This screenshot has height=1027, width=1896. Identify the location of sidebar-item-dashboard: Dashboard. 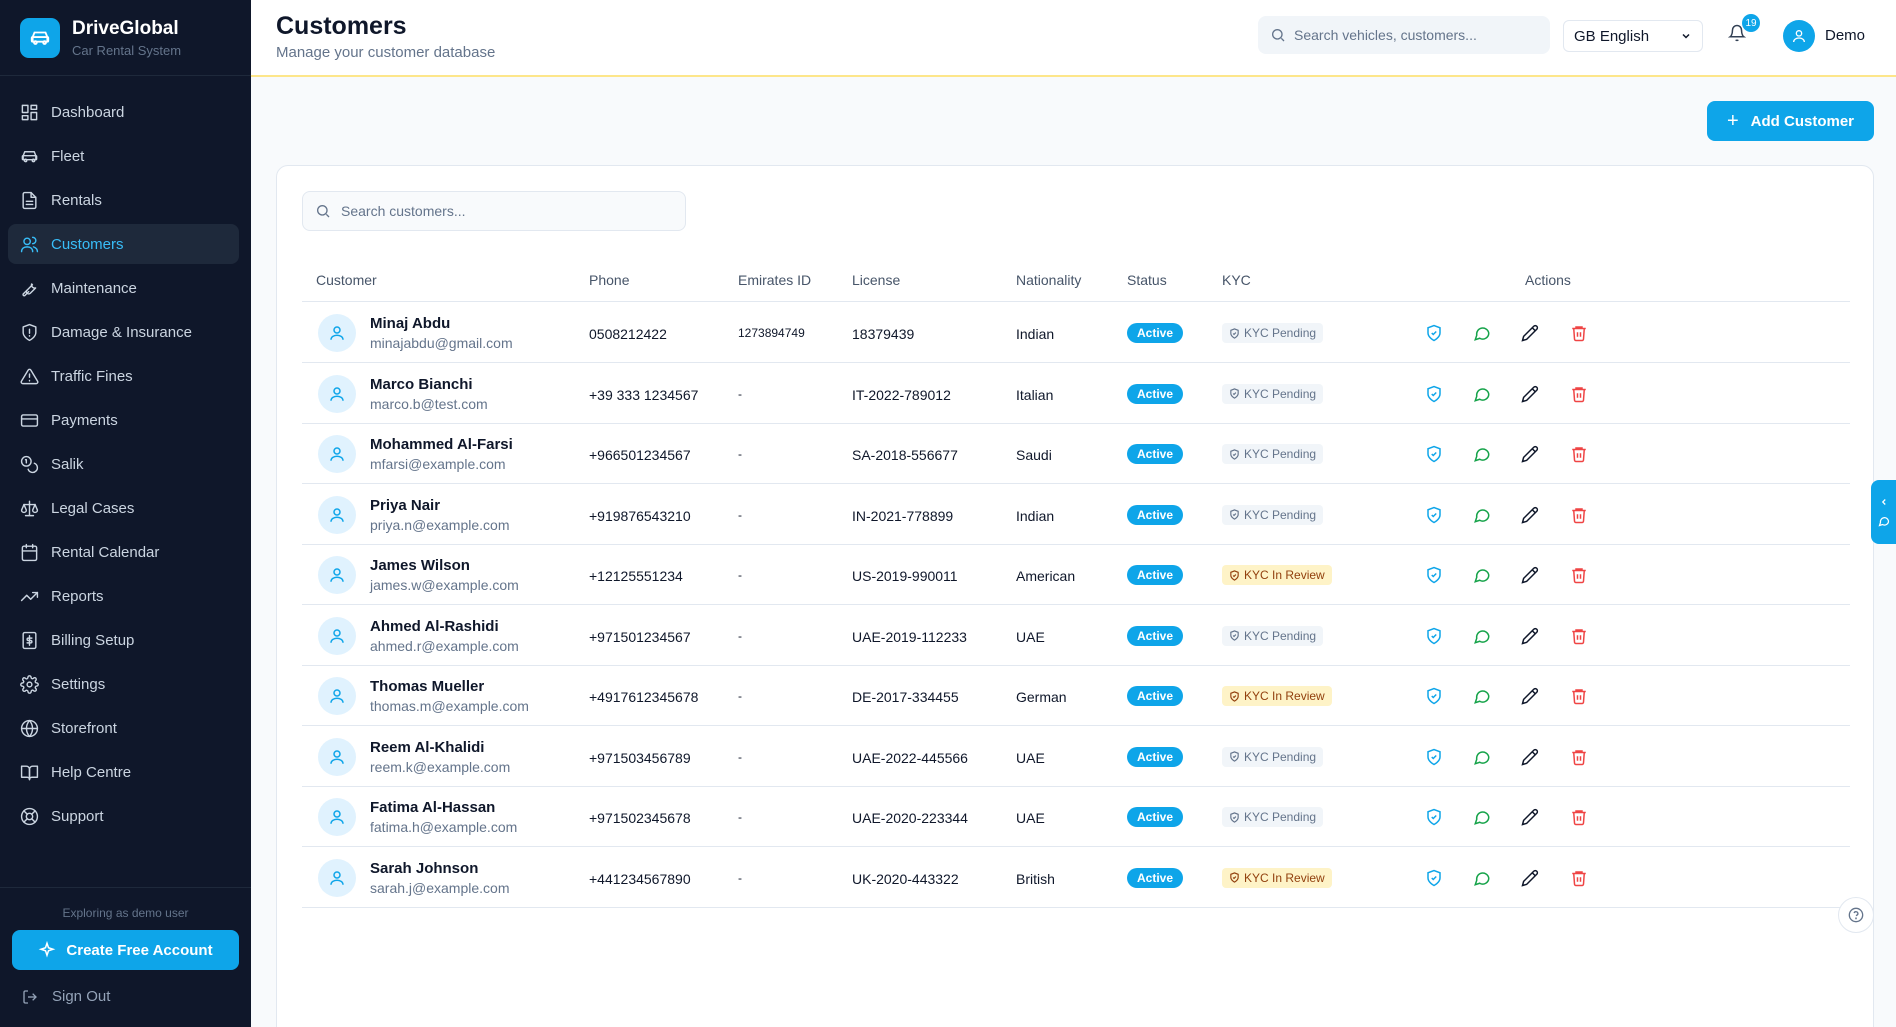
(123, 112).